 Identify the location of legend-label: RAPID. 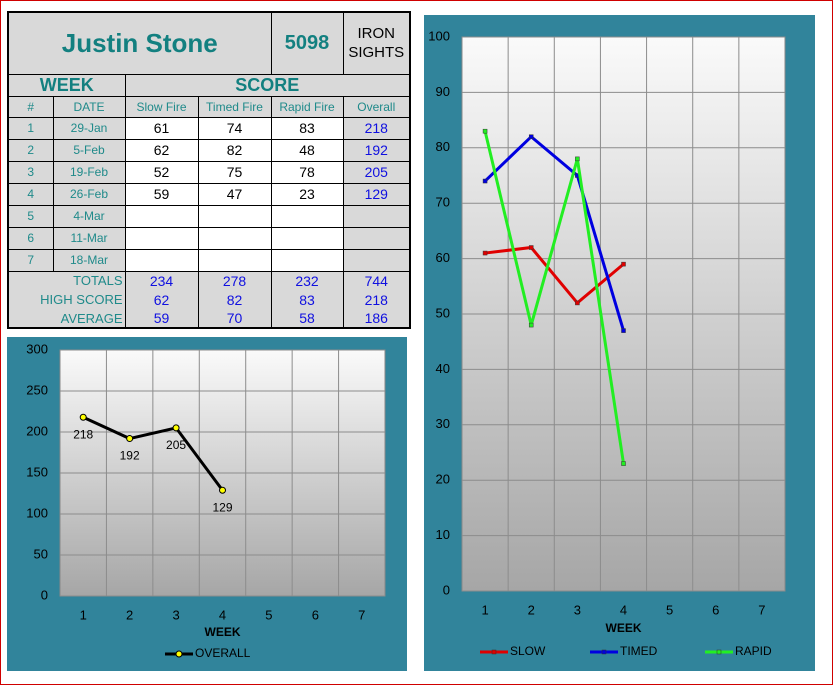
(753, 651).